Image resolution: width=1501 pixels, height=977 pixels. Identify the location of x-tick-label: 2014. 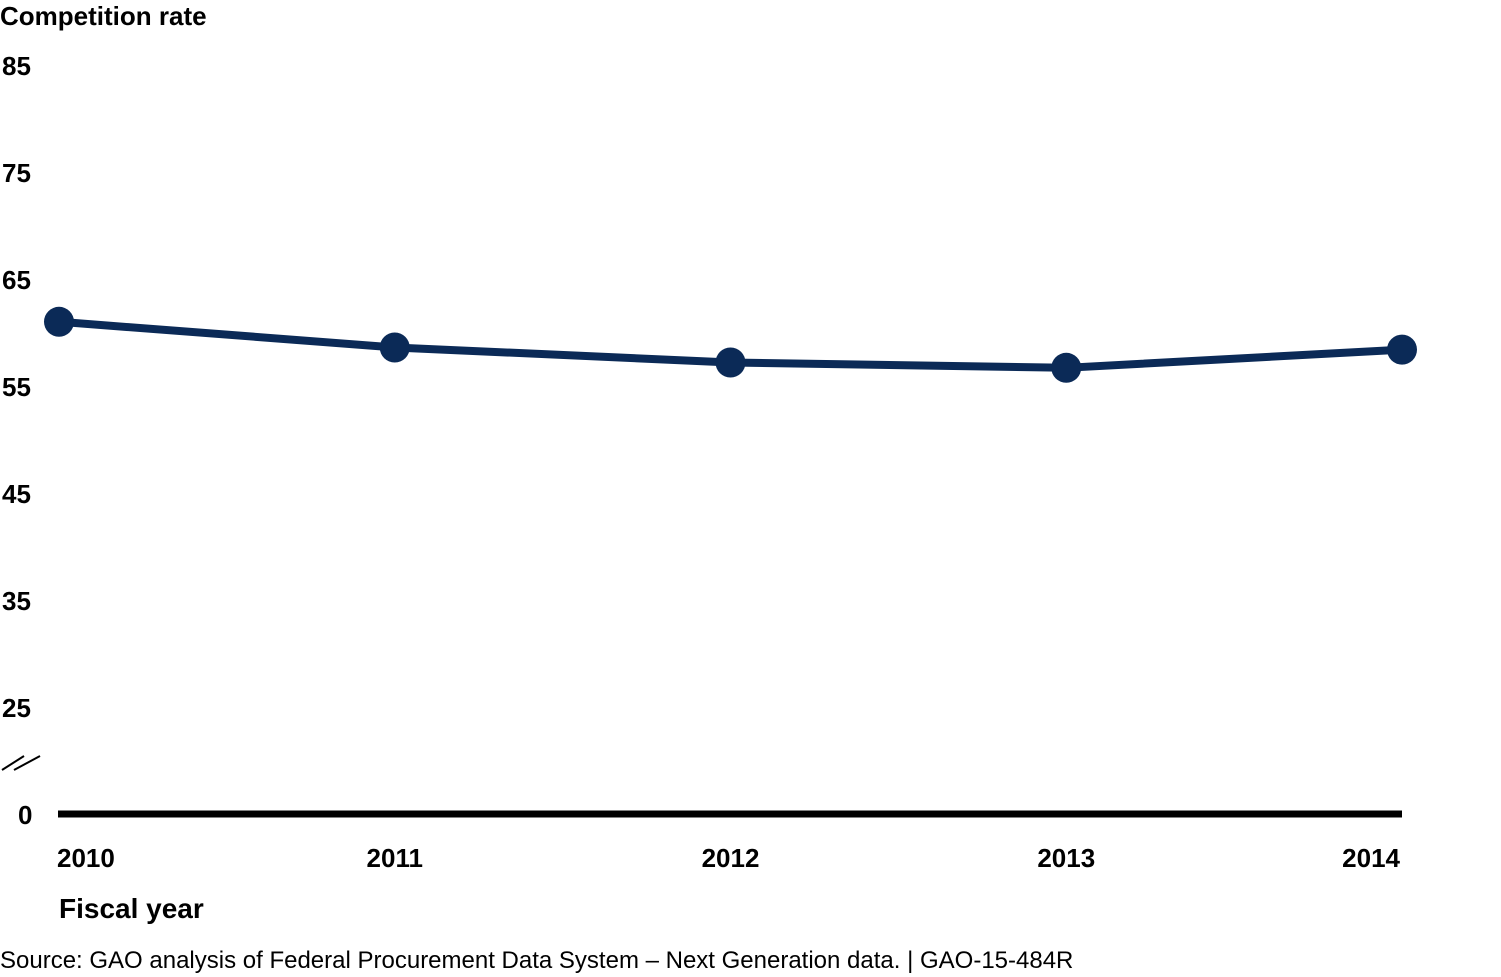
(1371, 858).